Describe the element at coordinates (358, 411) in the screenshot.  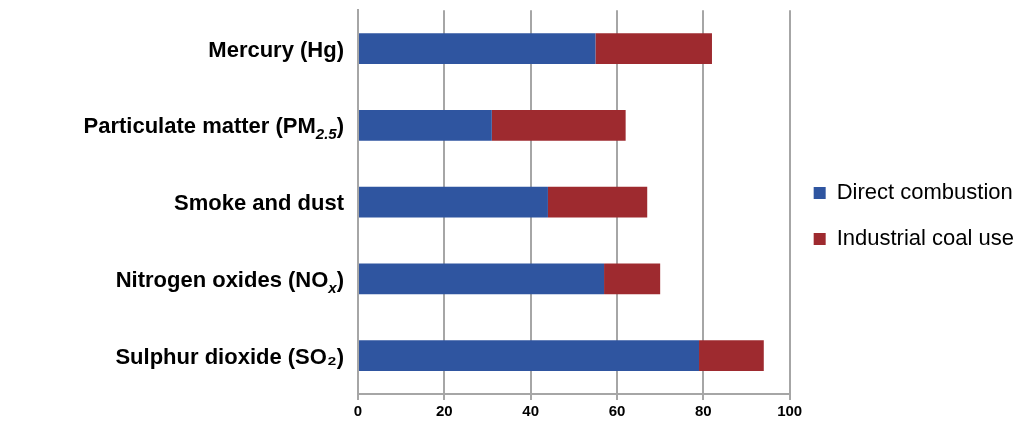
I see `x-tick-label: 0` at that location.